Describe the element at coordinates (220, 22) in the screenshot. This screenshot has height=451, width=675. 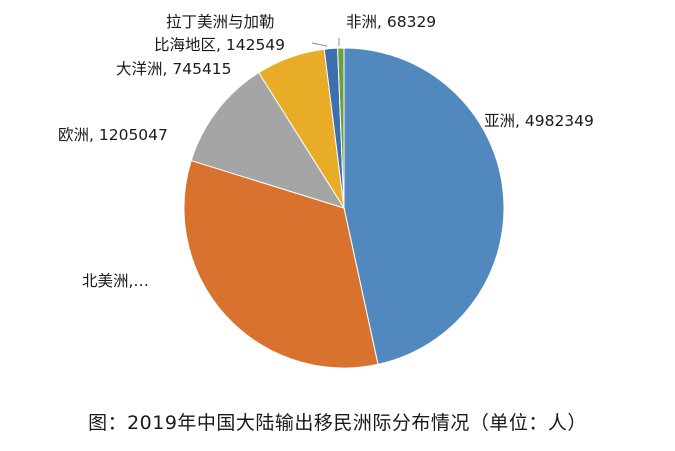
I see `label-latin-america-line1: 拉丁美洲与加勒` at that location.